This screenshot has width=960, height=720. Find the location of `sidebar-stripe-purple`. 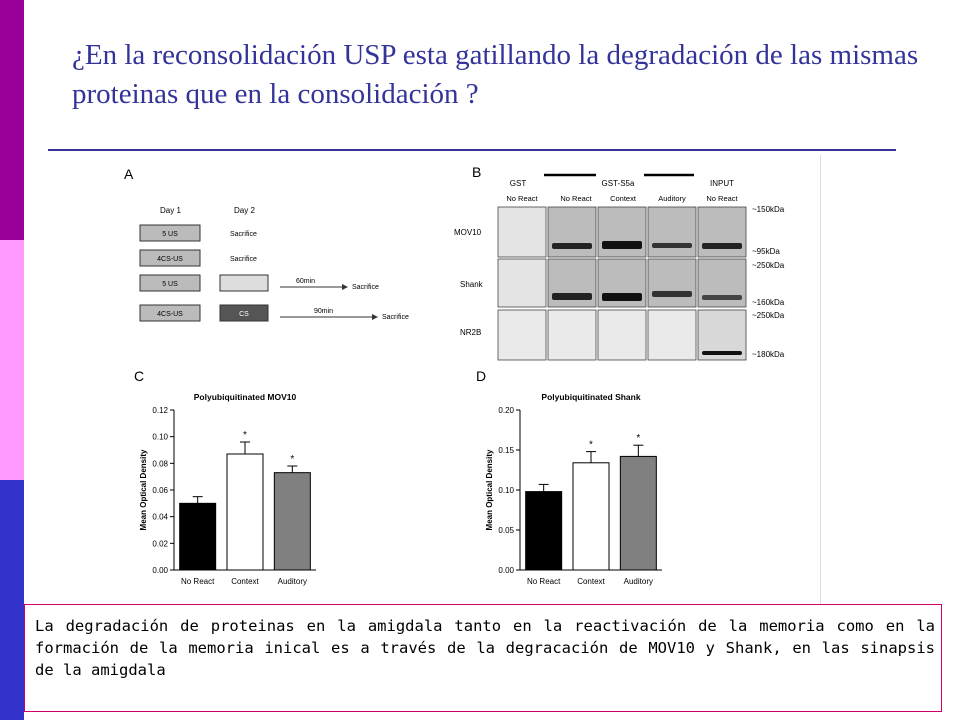

sidebar-stripe-purple is located at coordinates (12, 120).